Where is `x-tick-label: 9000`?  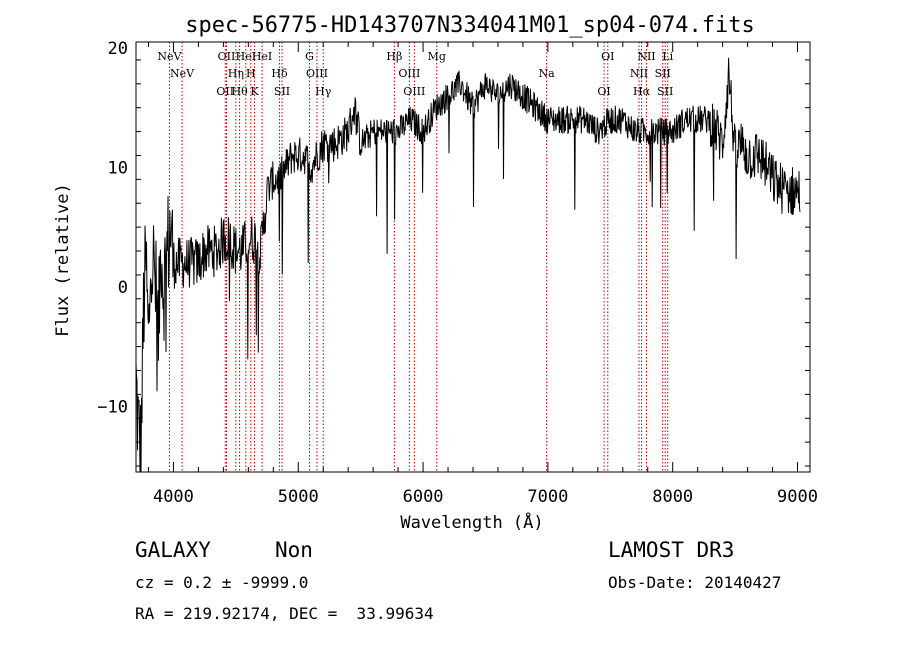
x-tick-label: 9000 is located at coordinates (797, 497).